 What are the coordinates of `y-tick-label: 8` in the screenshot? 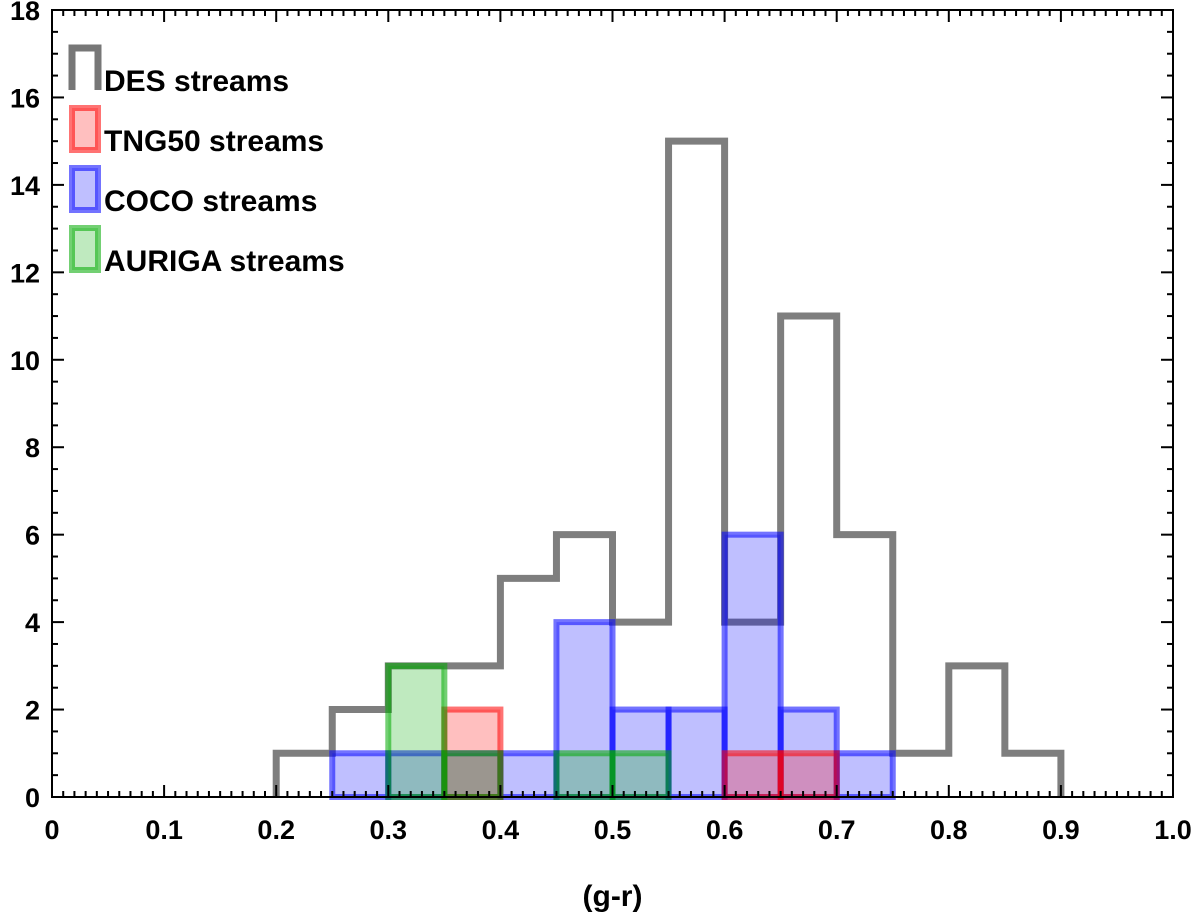 It's located at (32, 448).